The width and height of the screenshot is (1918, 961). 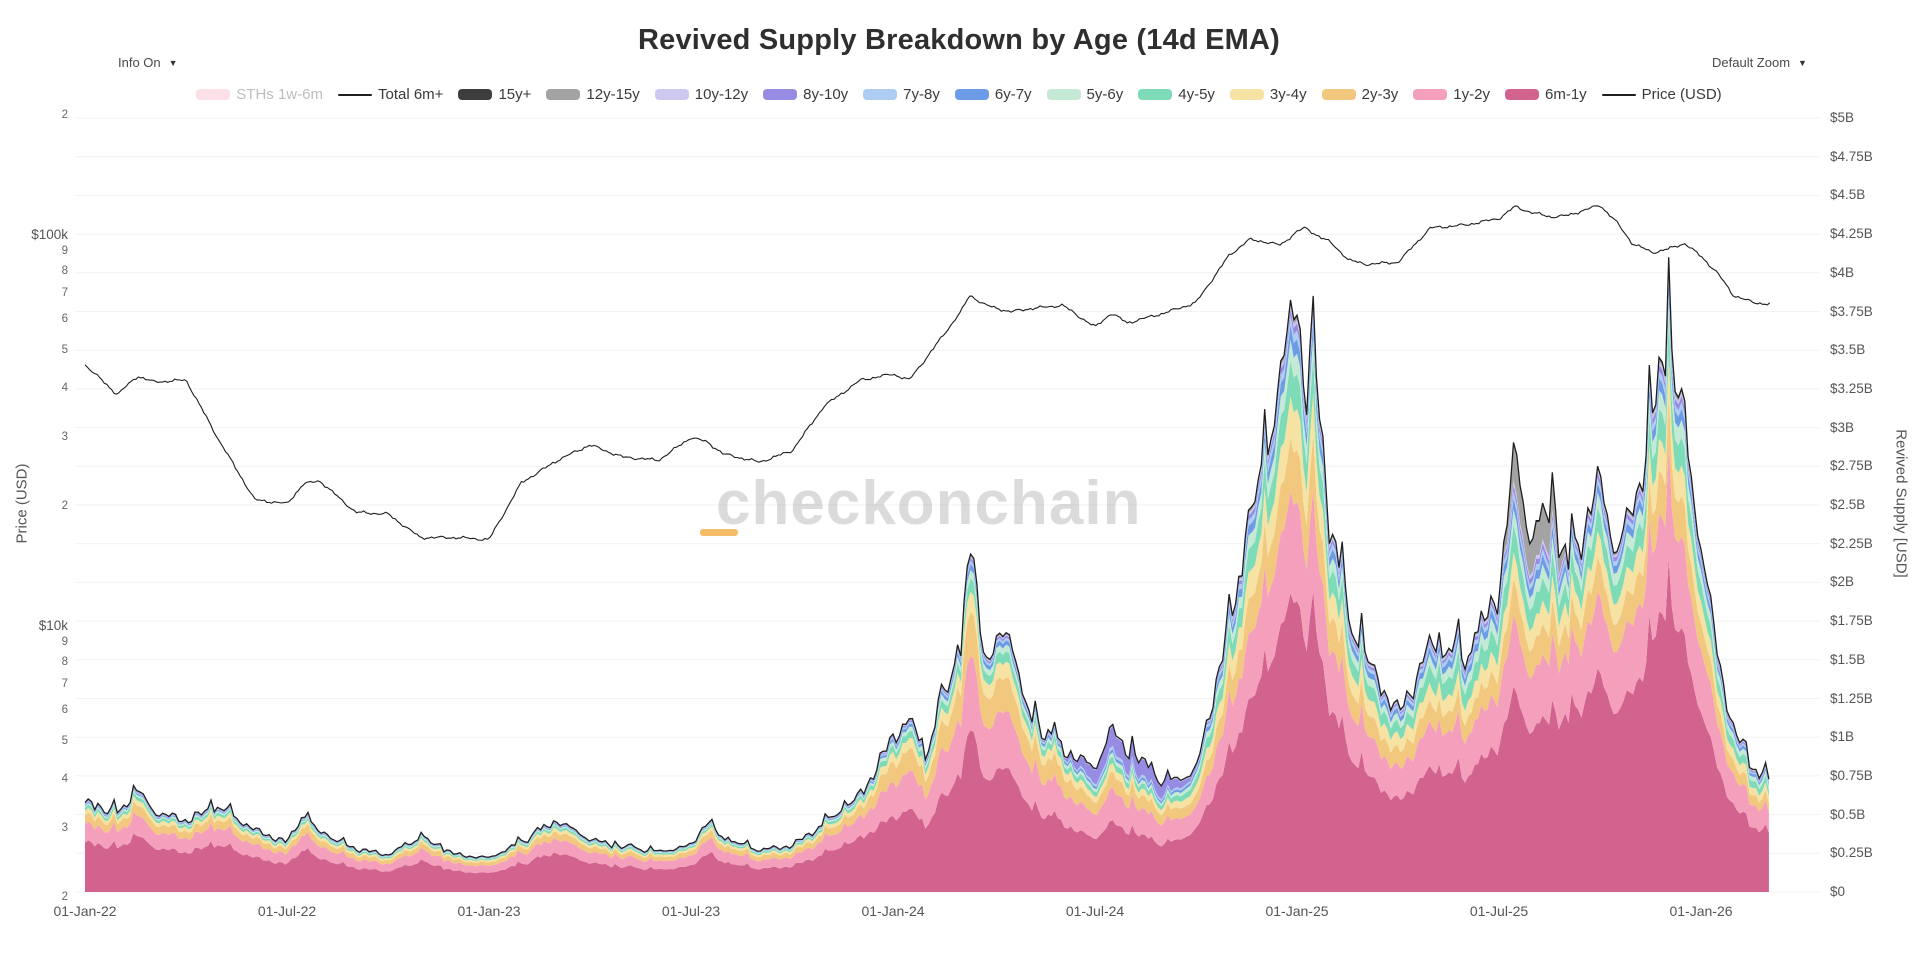 What do you see at coordinates (613, 94) in the screenshot?
I see `legend-item-label: 12y-15y` at bounding box center [613, 94].